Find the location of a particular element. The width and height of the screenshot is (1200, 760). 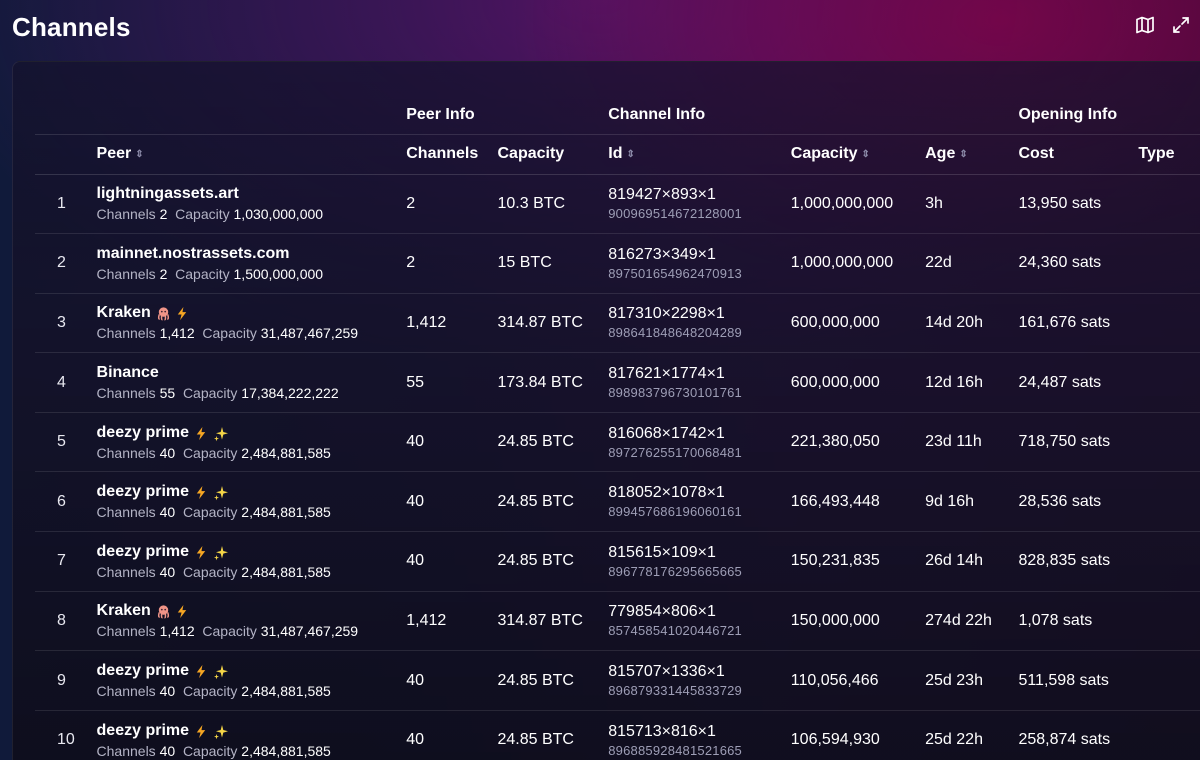

channel-short-id-link: 779854×806×1 is located at coordinates (662, 612).